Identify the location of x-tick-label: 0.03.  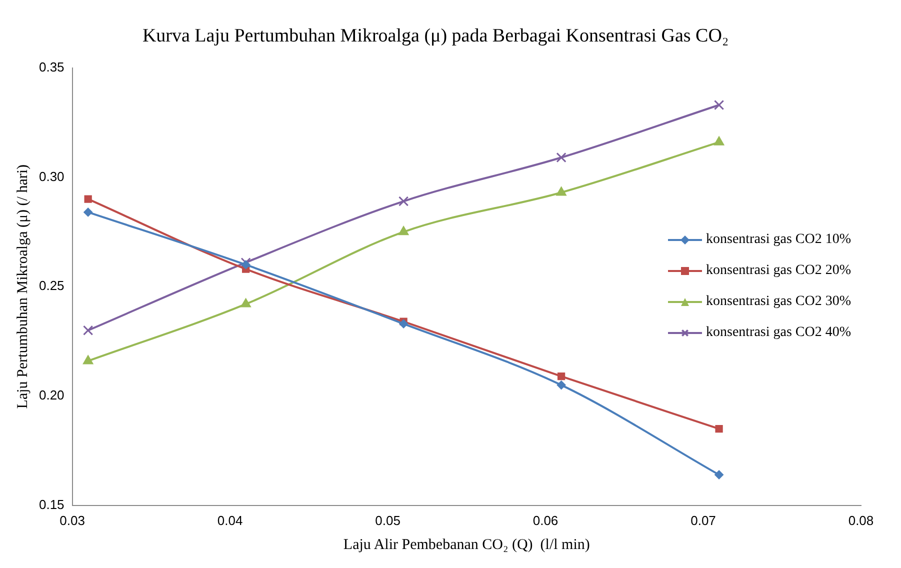
(72, 520).